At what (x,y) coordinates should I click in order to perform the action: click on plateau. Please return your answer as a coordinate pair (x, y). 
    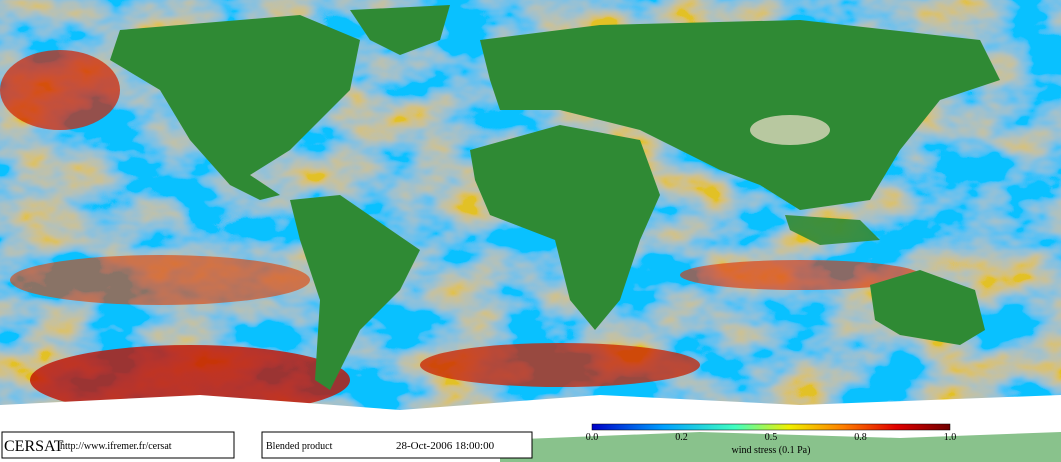
    Looking at the image, I should click on (790, 130).